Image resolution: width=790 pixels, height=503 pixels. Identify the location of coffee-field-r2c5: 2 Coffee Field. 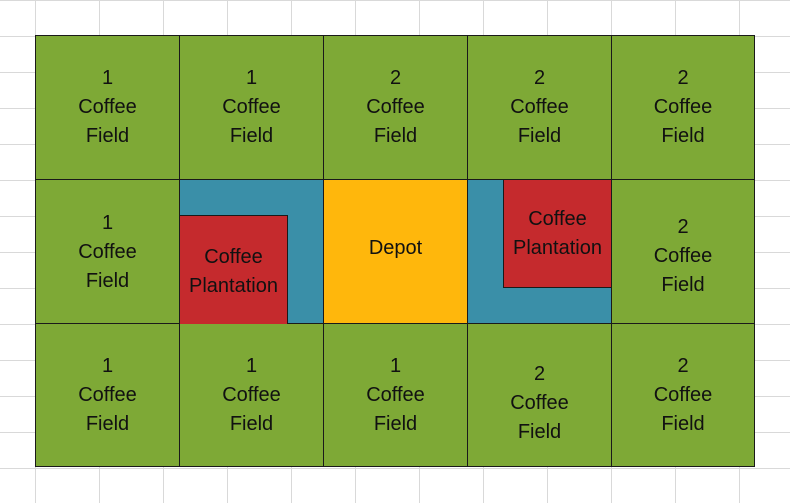
(683, 252).